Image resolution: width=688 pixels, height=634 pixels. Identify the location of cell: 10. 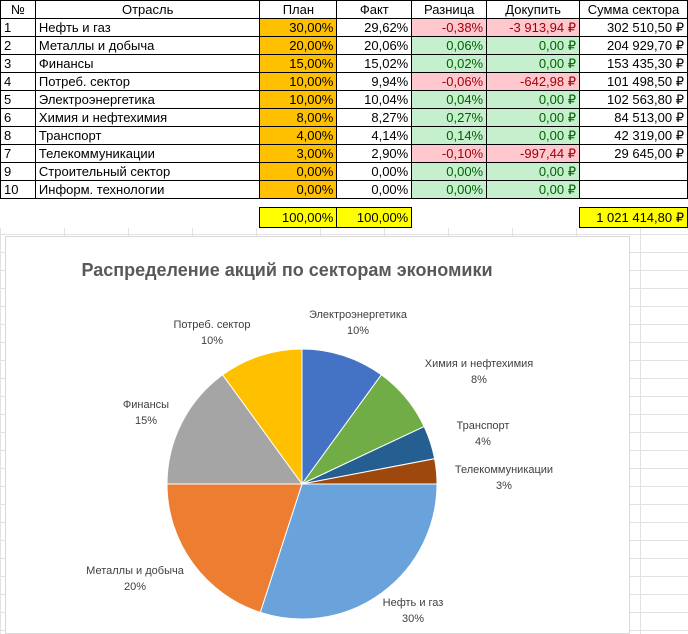
(18, 189).